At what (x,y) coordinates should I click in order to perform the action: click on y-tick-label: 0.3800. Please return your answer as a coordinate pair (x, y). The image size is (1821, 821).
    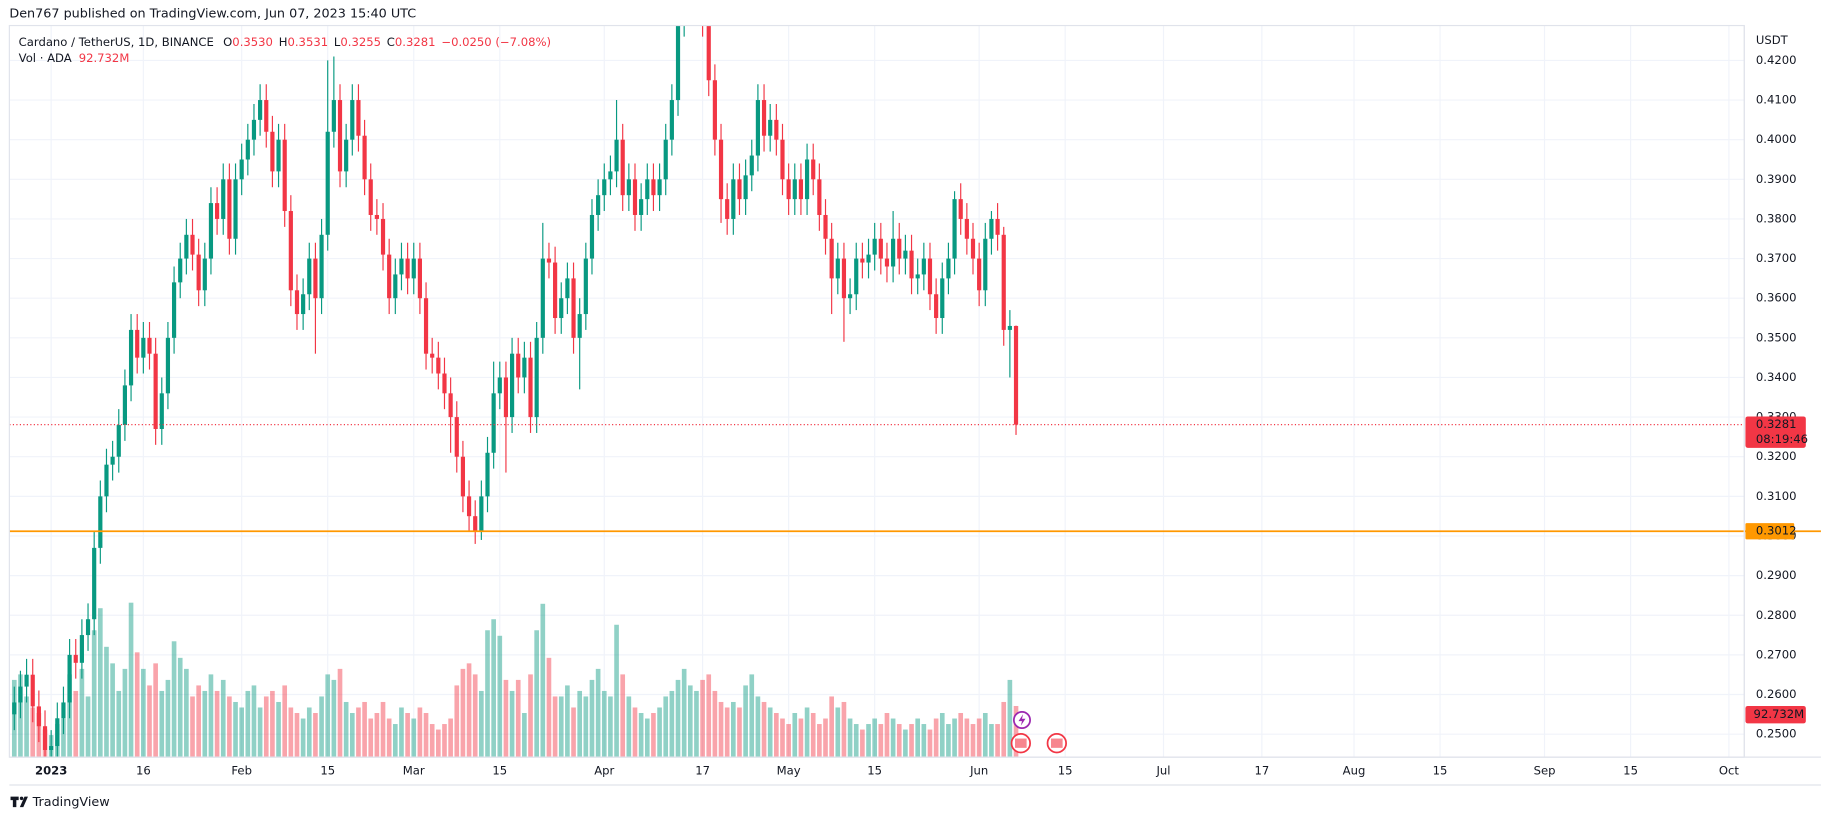
    Looking at the image, I should click on (1776, 218).